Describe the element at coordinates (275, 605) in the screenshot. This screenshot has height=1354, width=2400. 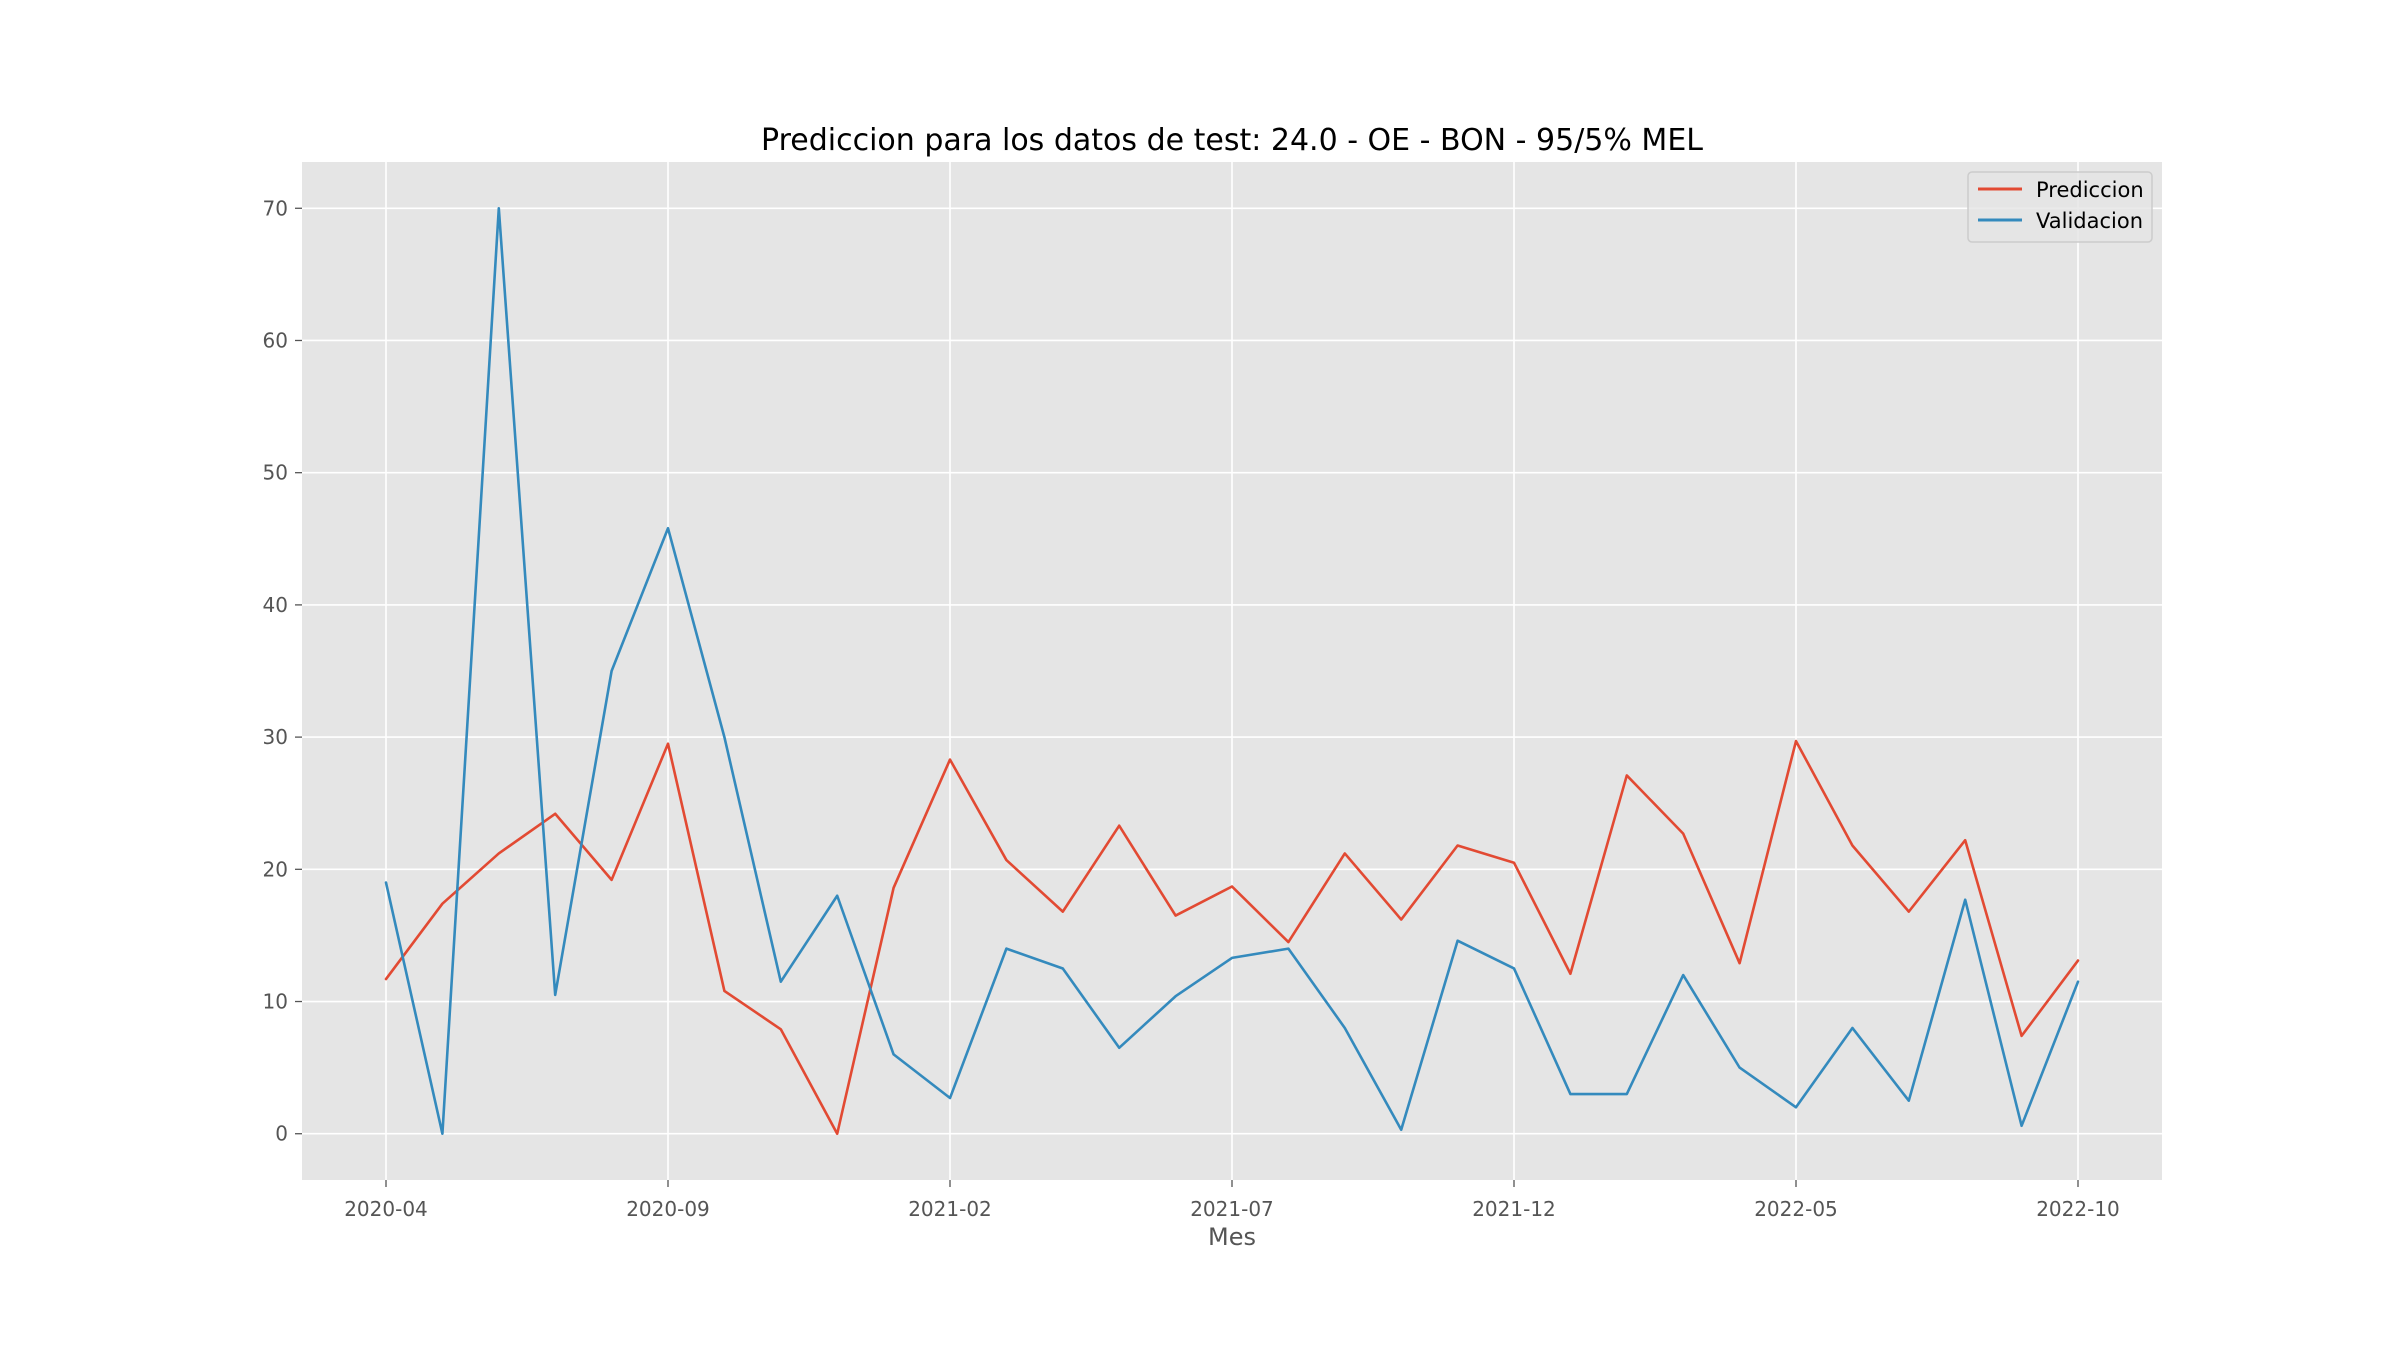
I see `y-tick-label: 40` at that location.